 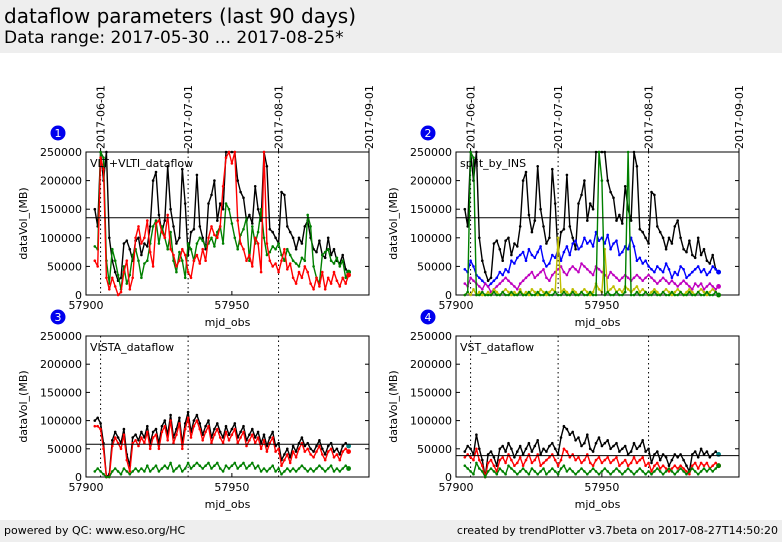 What do you see at coordinates (428, 133) in the screenshot?
I see `panel-2-number-label: 2` at bounding box center [428, 133].